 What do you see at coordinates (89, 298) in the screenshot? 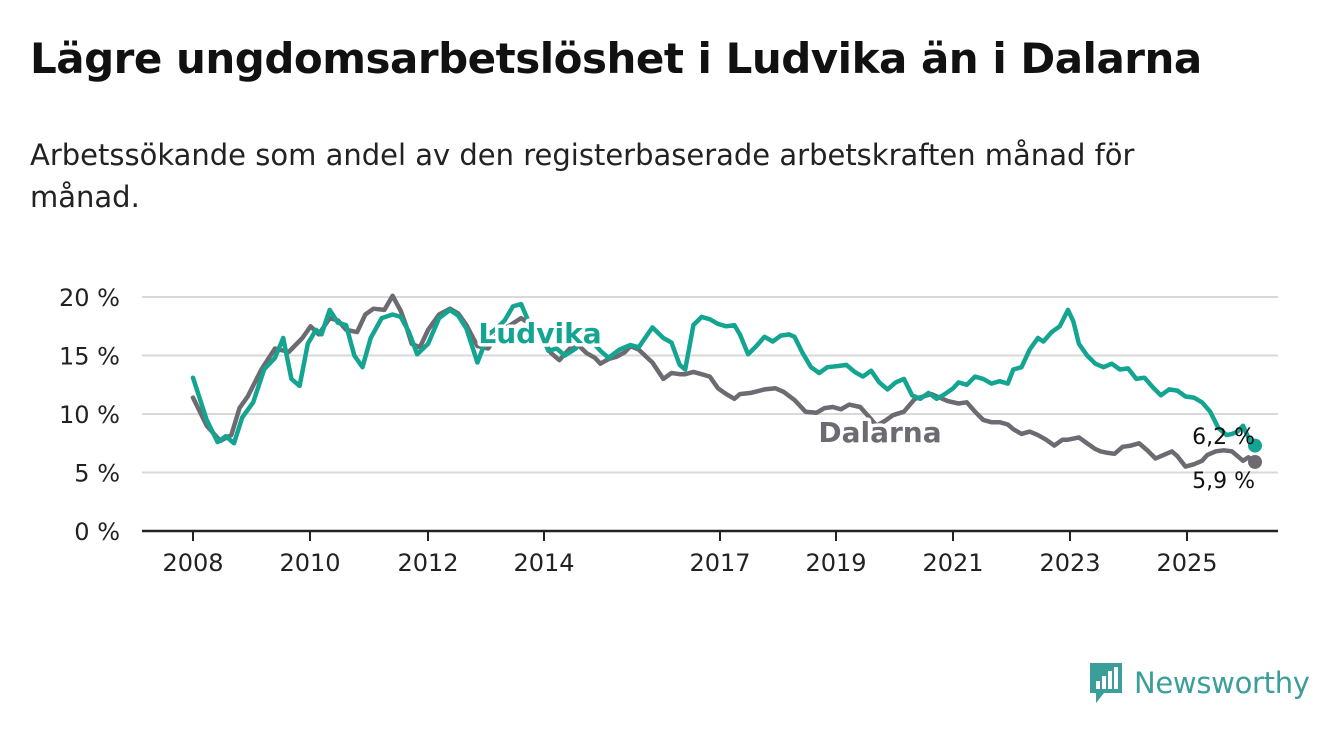
I see `y-tick-label-20: 20 %` at bounding box center [89, 298].